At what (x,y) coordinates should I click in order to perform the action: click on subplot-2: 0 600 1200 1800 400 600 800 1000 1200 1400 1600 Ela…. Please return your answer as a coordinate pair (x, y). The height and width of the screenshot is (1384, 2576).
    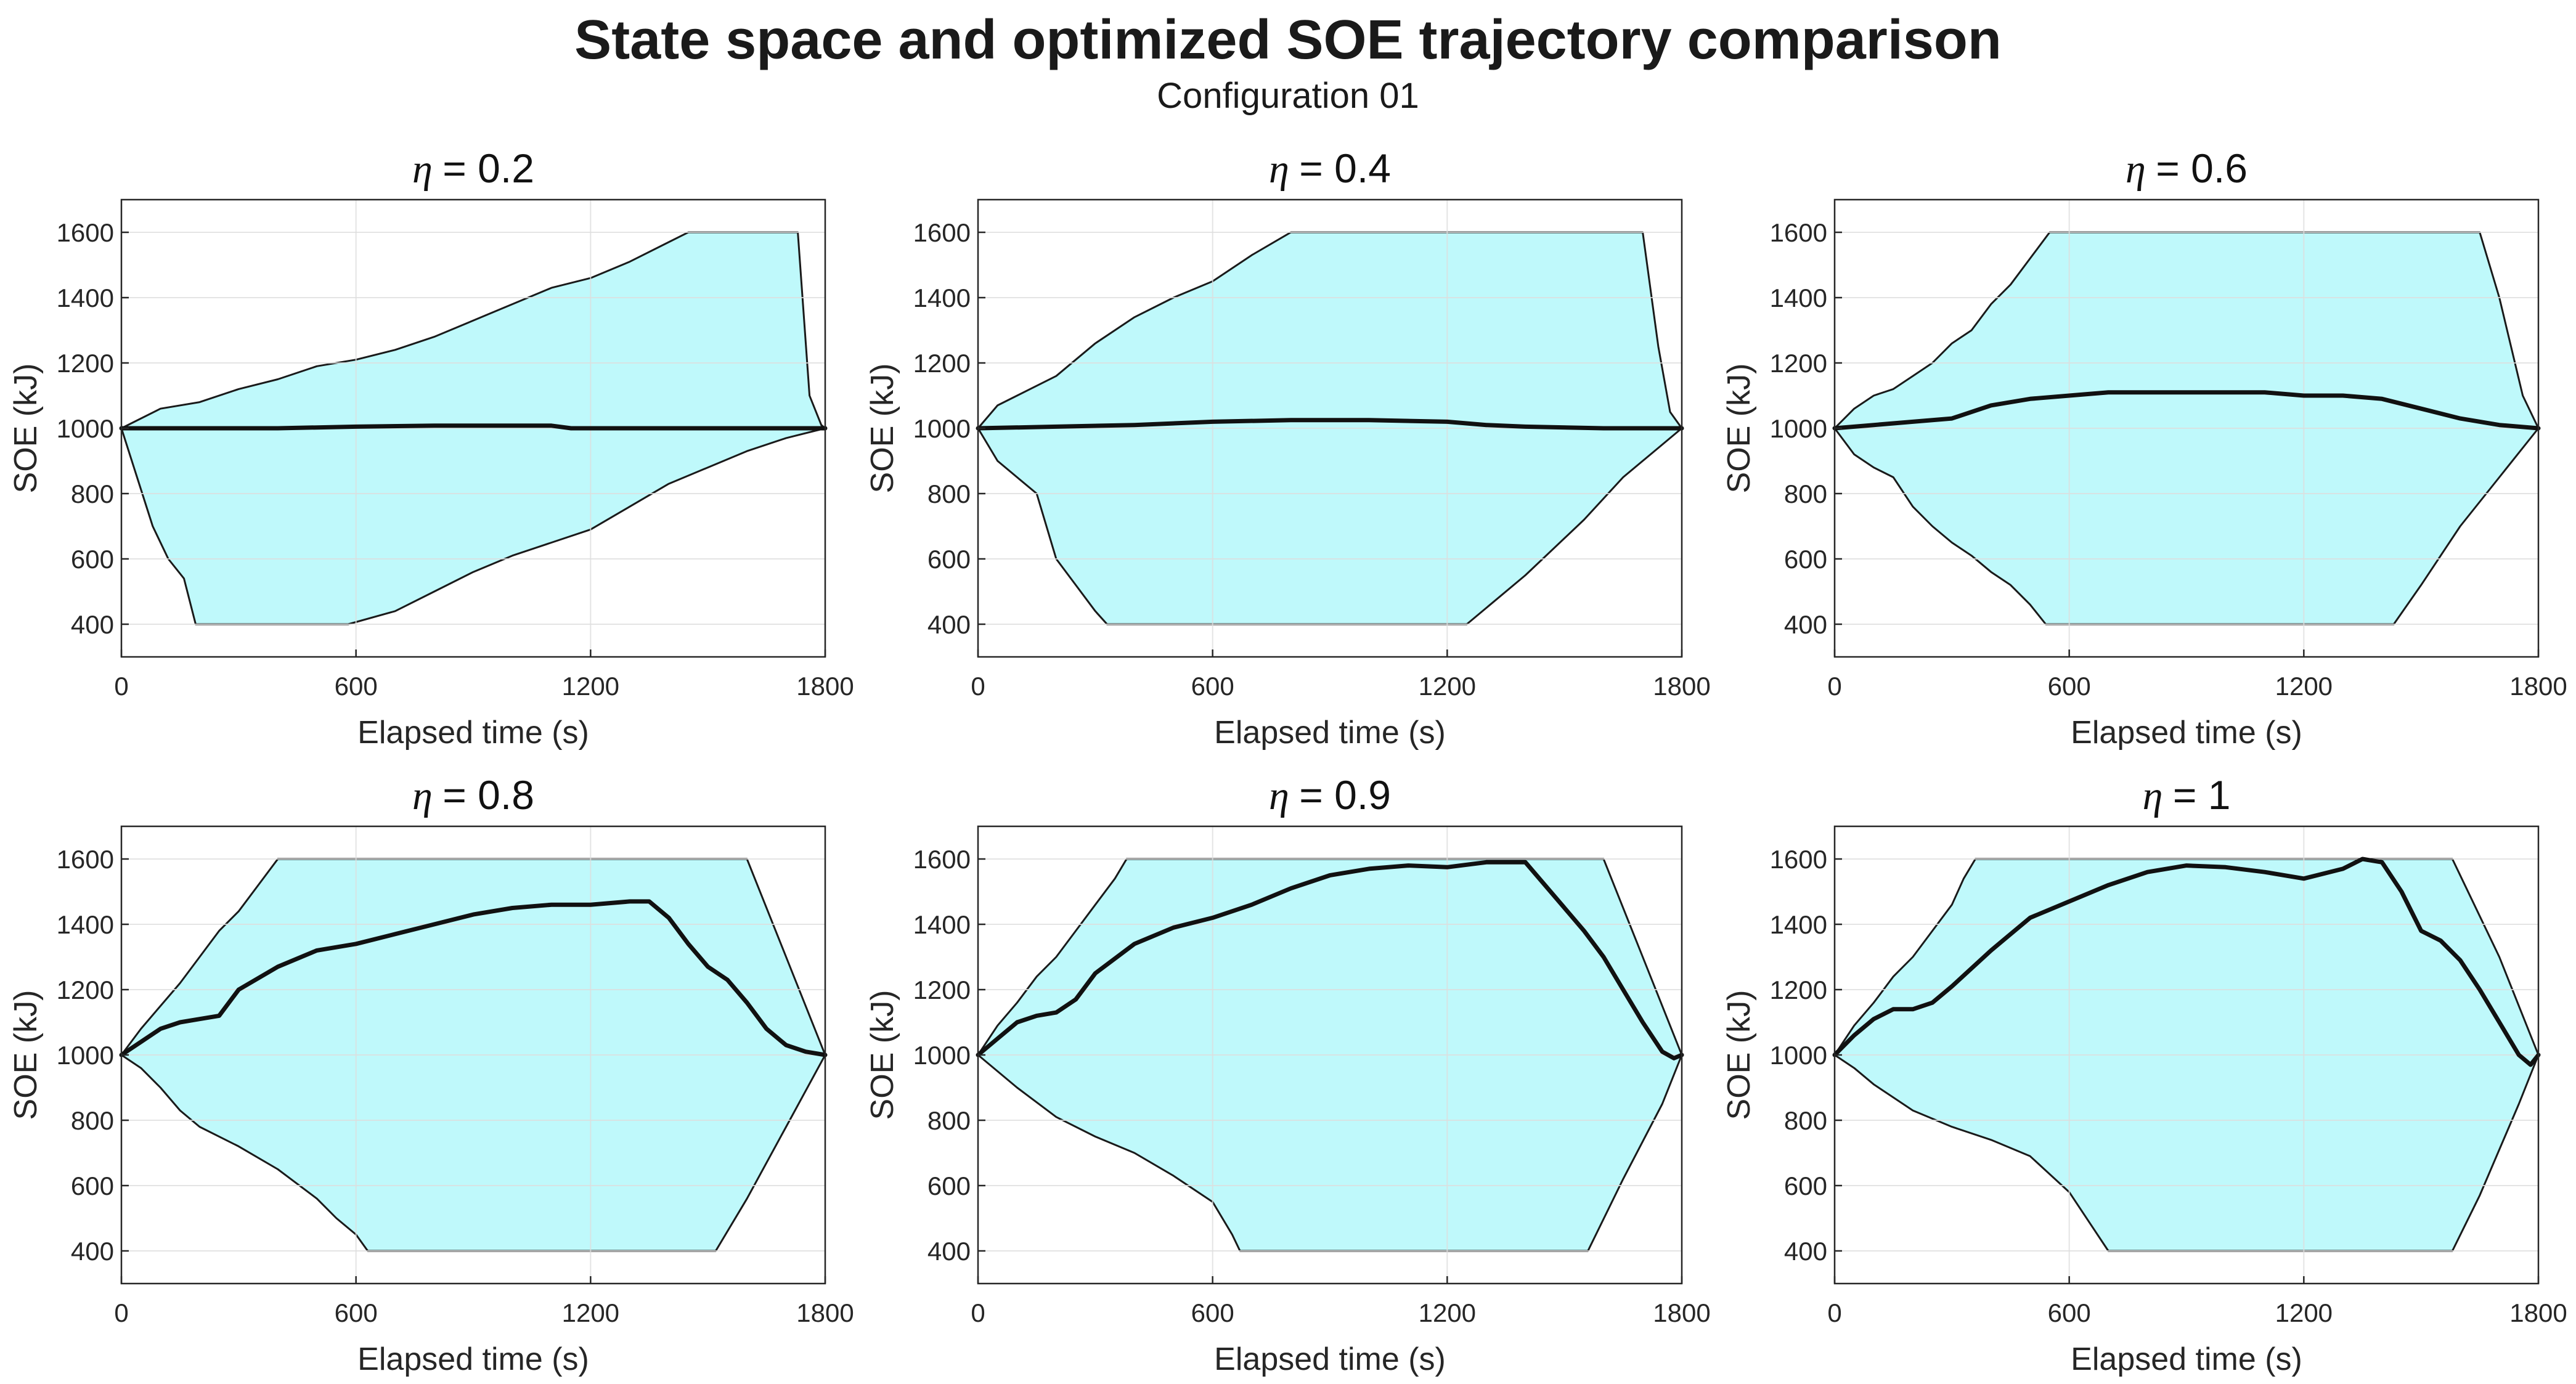
    Looking at the image, I should click on (1288, 448).